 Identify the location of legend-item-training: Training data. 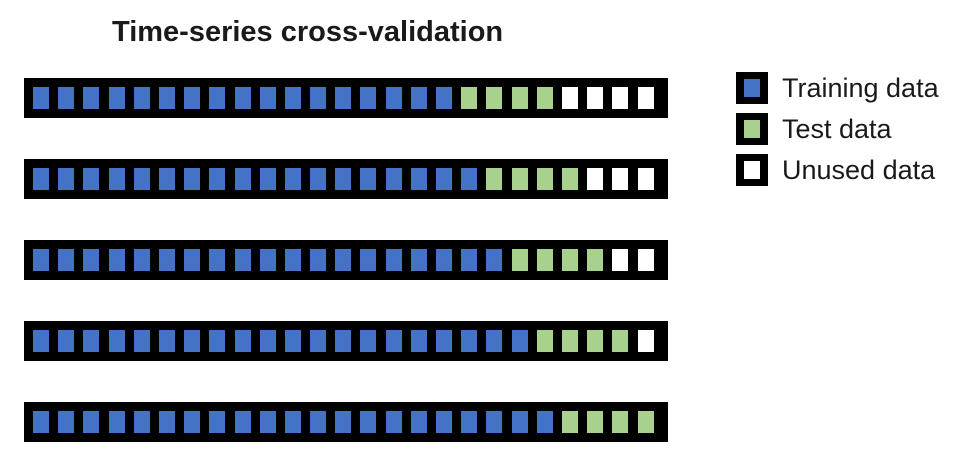
(837, 88).